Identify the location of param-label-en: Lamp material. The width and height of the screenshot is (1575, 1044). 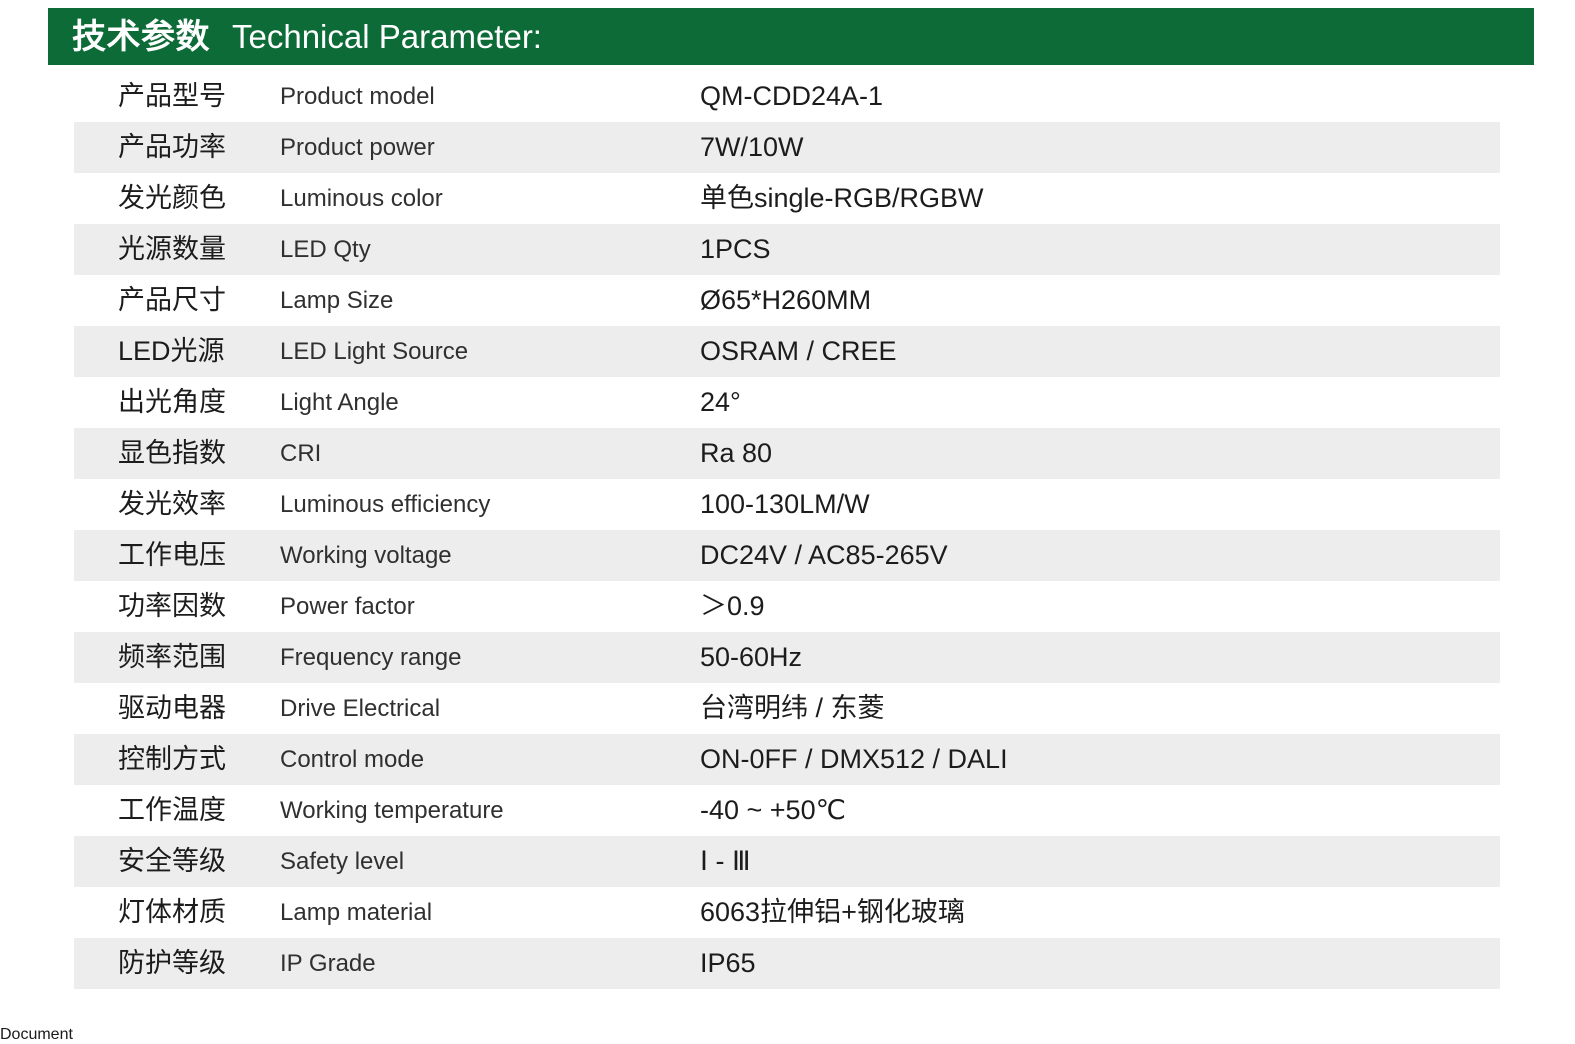
(356, 912).